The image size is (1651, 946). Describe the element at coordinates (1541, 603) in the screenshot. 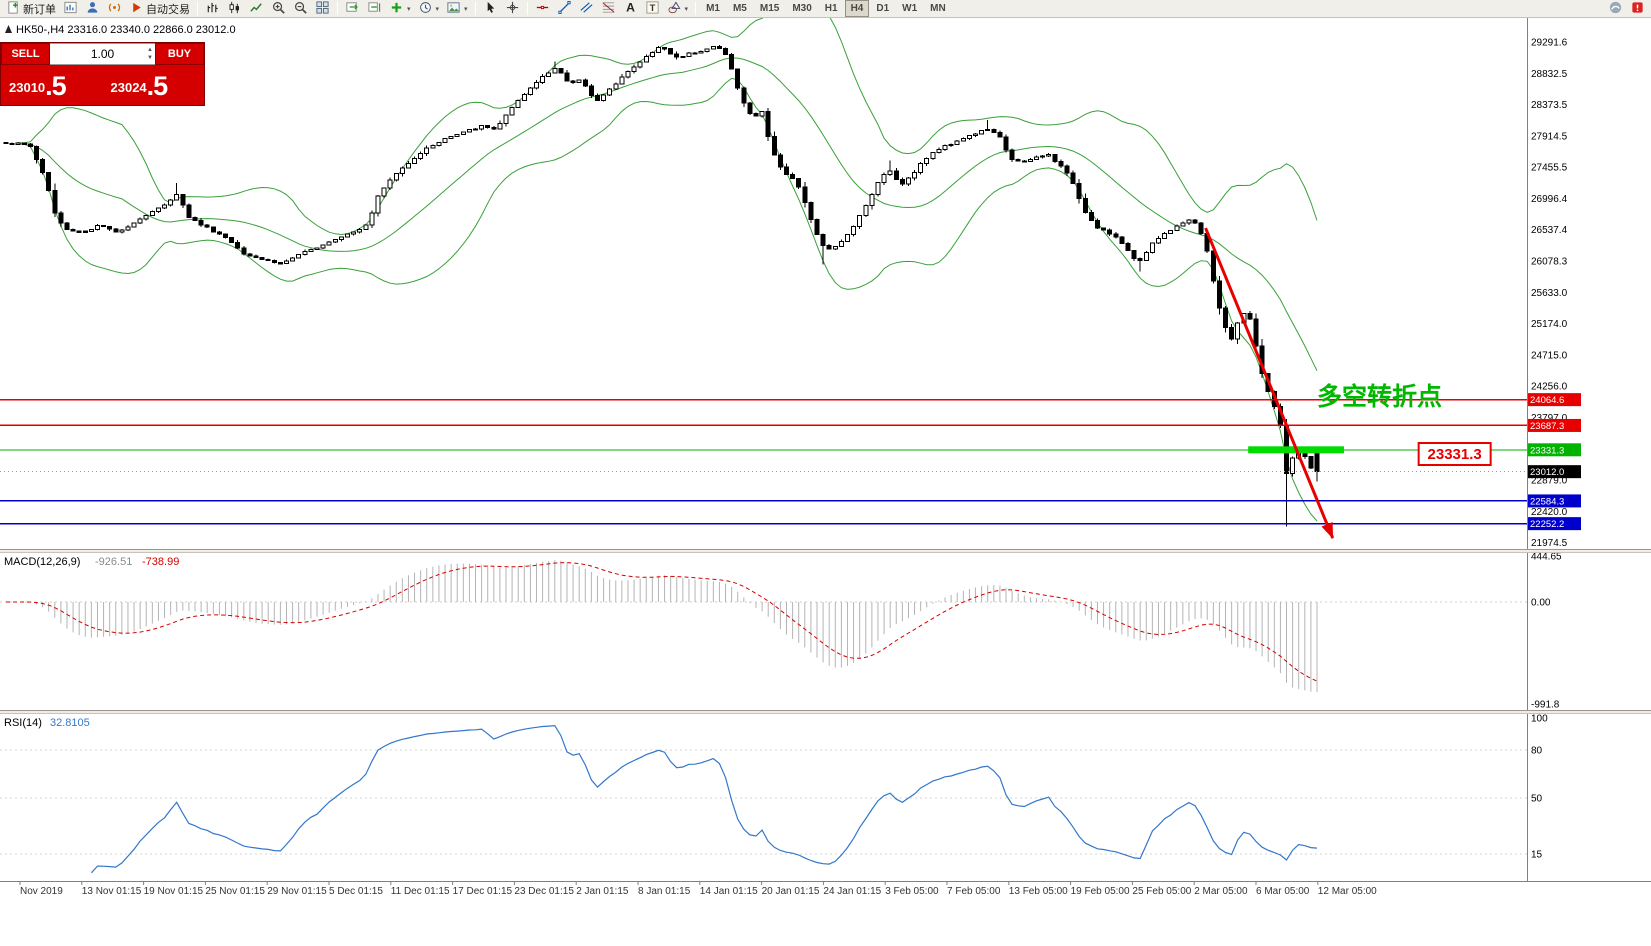

I see `svg-text: 0.00` at that location.